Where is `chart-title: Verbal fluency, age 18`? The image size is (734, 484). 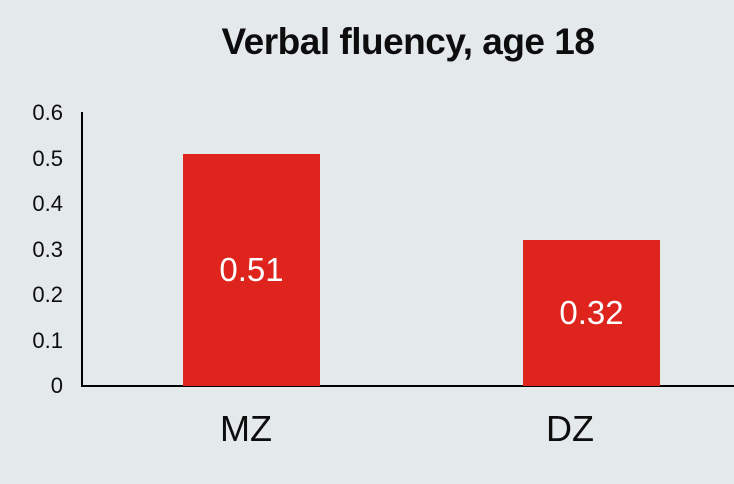 chart-title: Verbal fluency, age 18 is located at coordinates (408, 41).